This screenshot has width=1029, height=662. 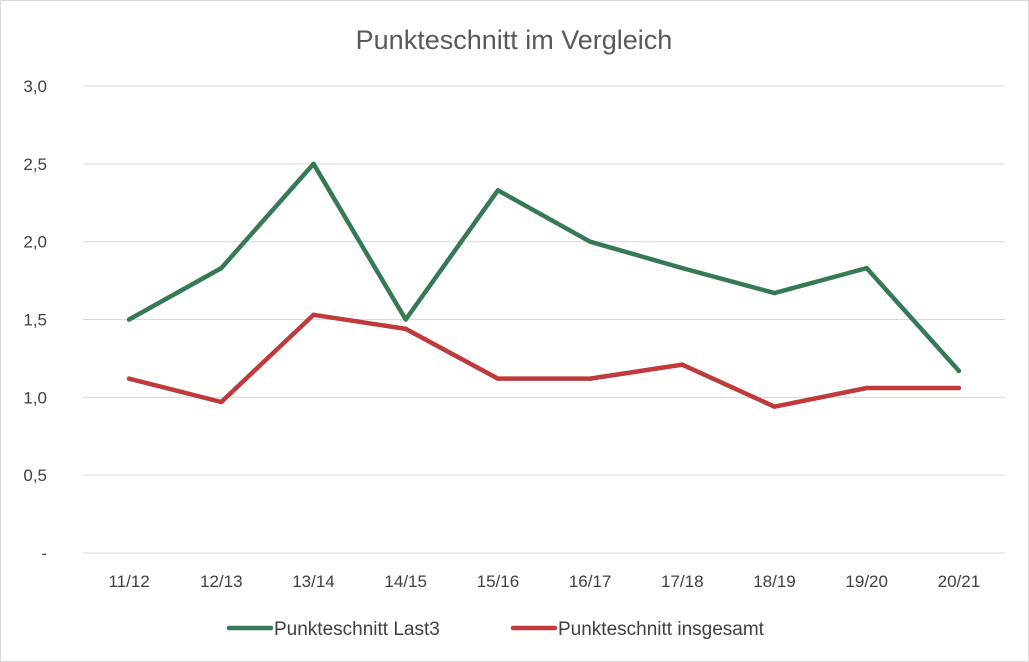 I want to click on y-axis-ticks: - 0,5 1,0 1,5 2,0 2,5 3,0, so click(x=35, y=320).